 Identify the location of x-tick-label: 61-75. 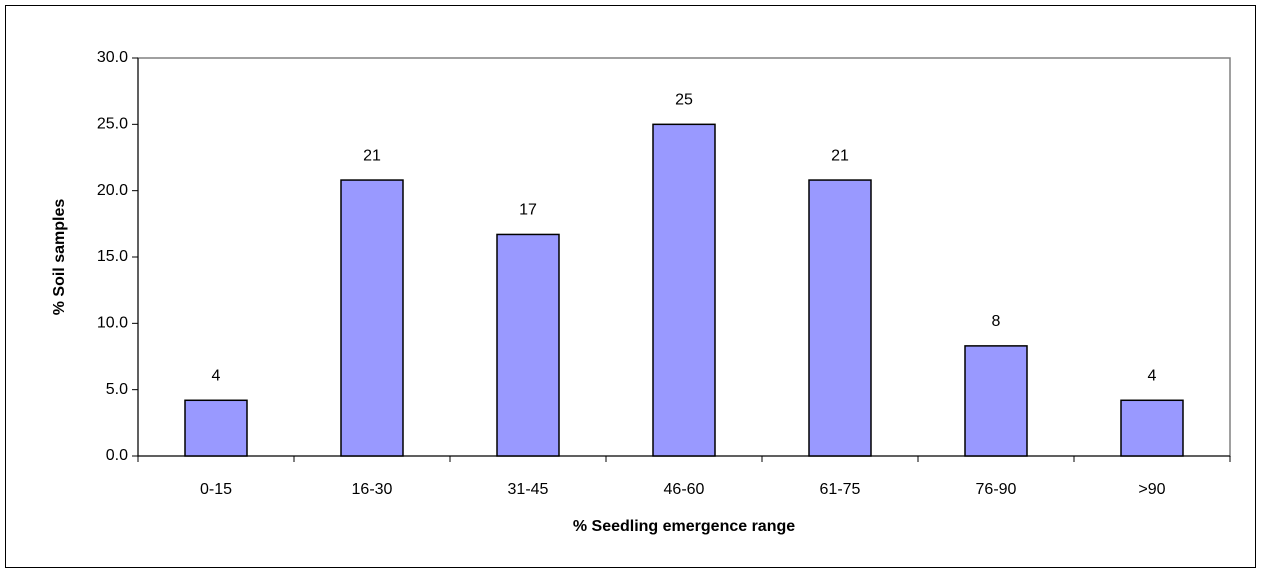
(840, 489).